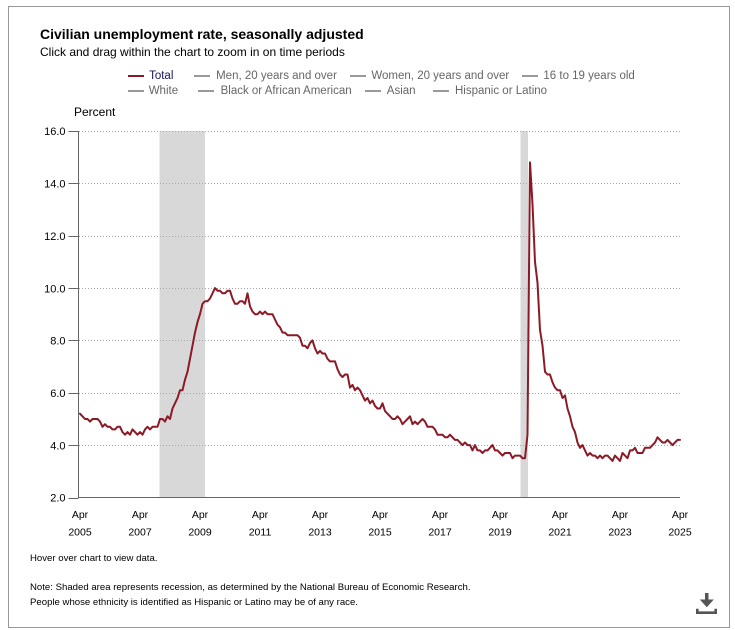 The width and height of the screenshot is (735, 630). What do you see at coordinates (80, 532) in the screenshot?
I see `svg-text: 2005` at bounding box center [80, 532].